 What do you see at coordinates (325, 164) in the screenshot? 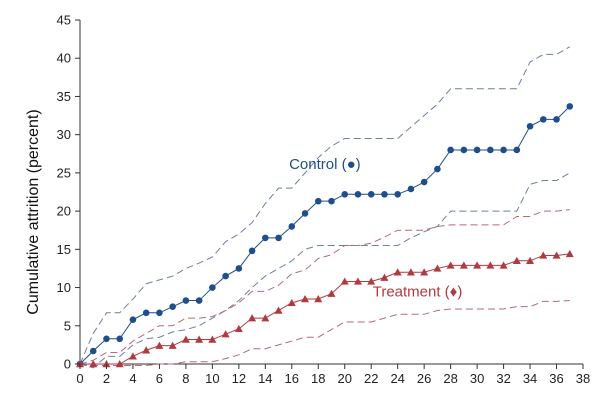
I see `control-series-label: Control (●)` at bounding box center [325, 164].